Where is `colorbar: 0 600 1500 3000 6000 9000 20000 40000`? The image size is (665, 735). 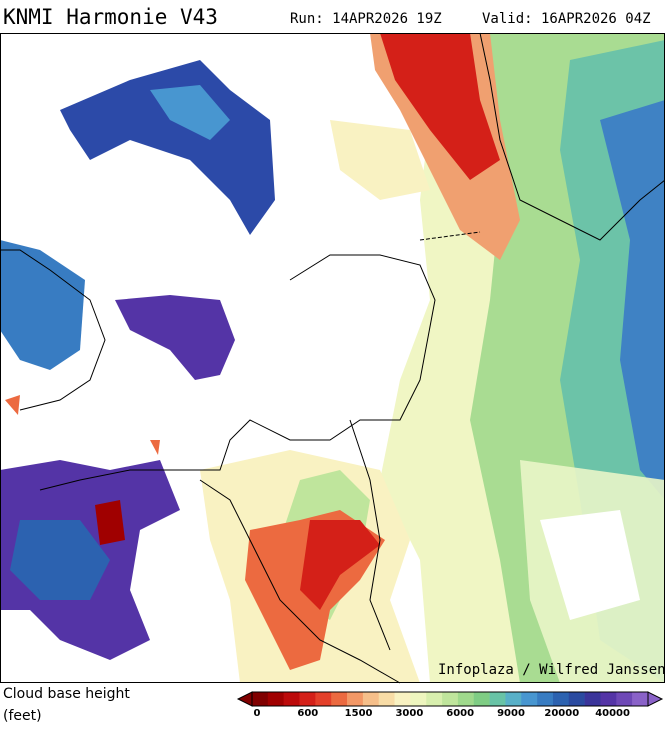 colorbar: 0 600 1500 3000 6000 9000 20000 40000 is located at coordinates (450, 705).